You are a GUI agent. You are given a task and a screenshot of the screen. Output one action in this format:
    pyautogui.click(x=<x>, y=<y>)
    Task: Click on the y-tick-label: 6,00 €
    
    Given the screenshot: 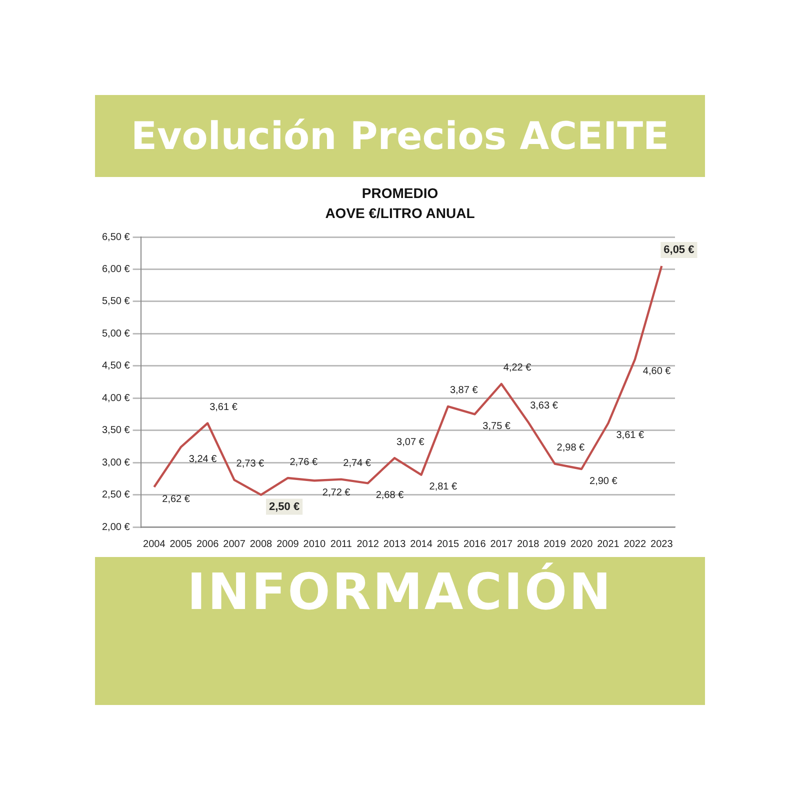 What is the action you would take?
    pyautogui.click(x=116, y=269)
    